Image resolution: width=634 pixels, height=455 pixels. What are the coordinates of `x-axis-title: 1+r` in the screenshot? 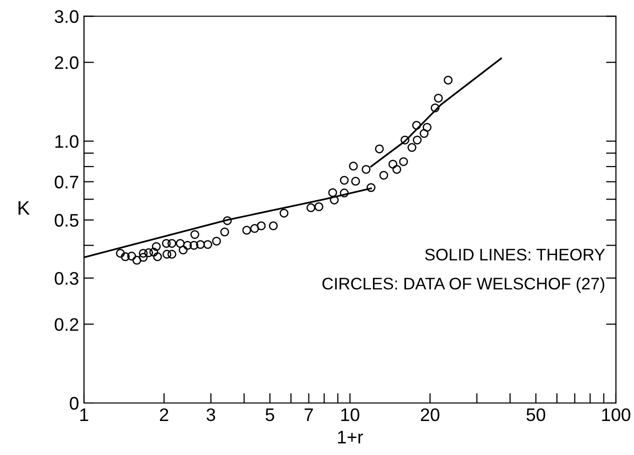 It's located at (350, 437).